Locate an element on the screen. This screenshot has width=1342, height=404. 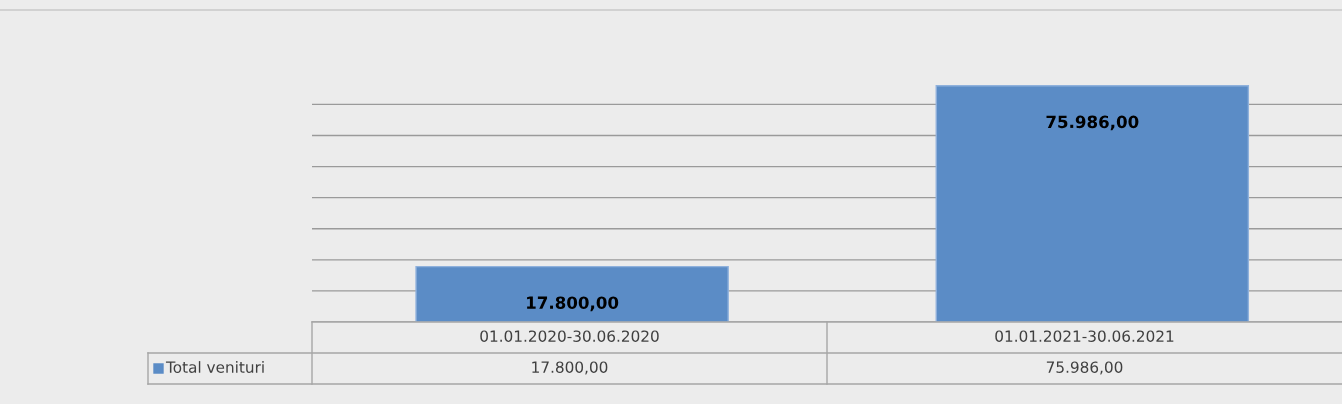
x-tick-label: 01.01.2020-30.06.2020 is located at coordinates (569, 336).